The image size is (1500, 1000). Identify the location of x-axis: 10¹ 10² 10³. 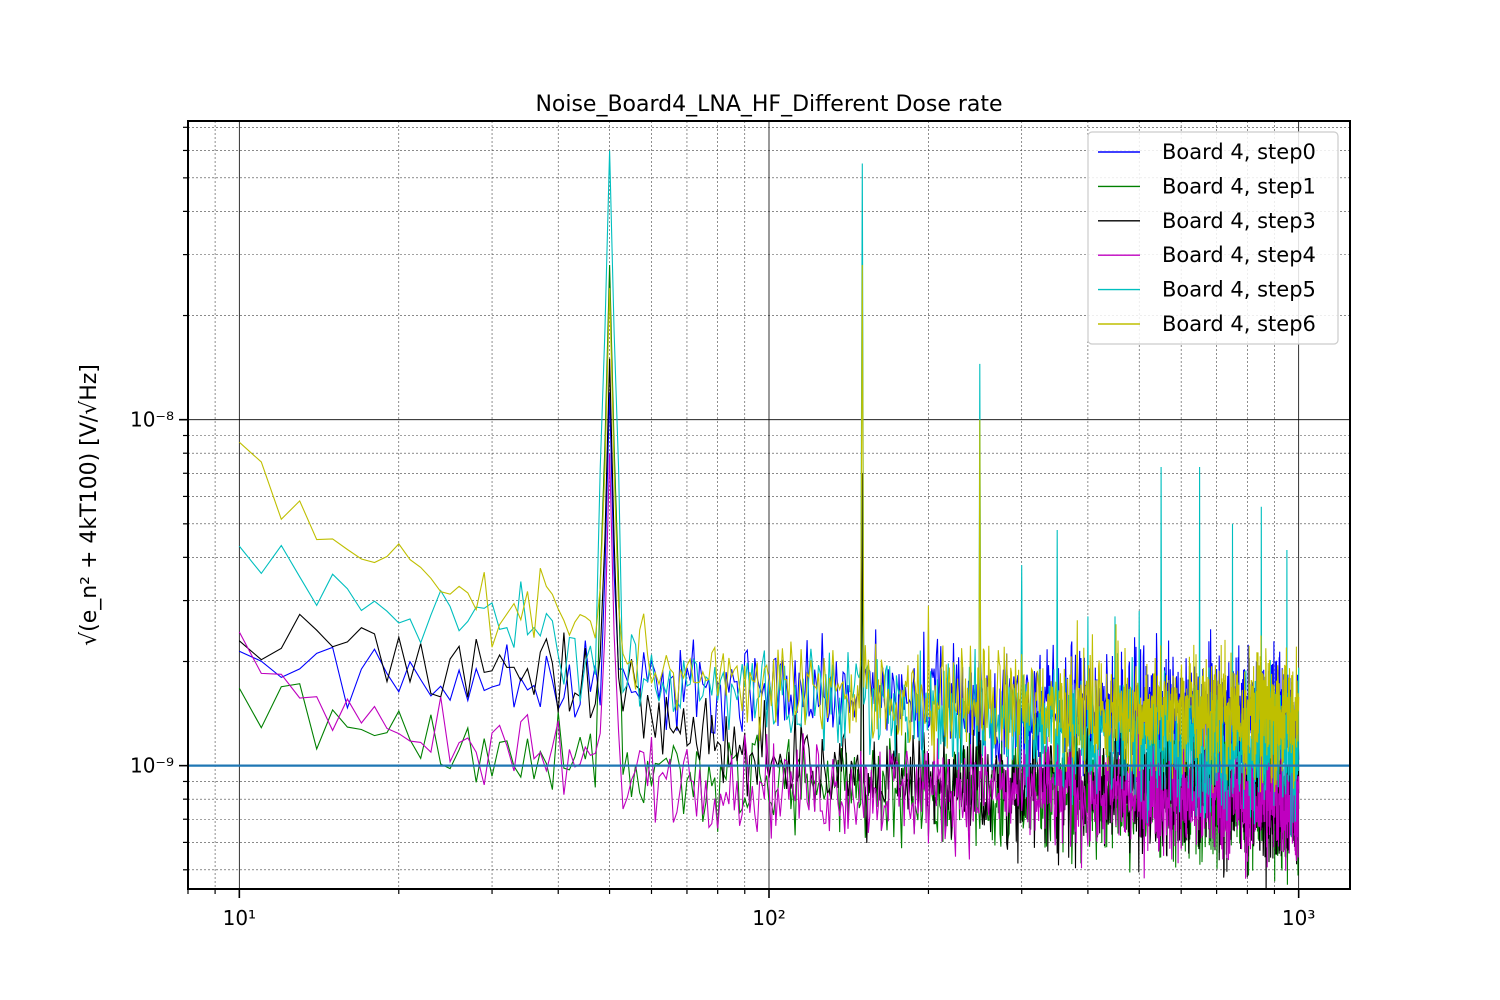
(751, 909).